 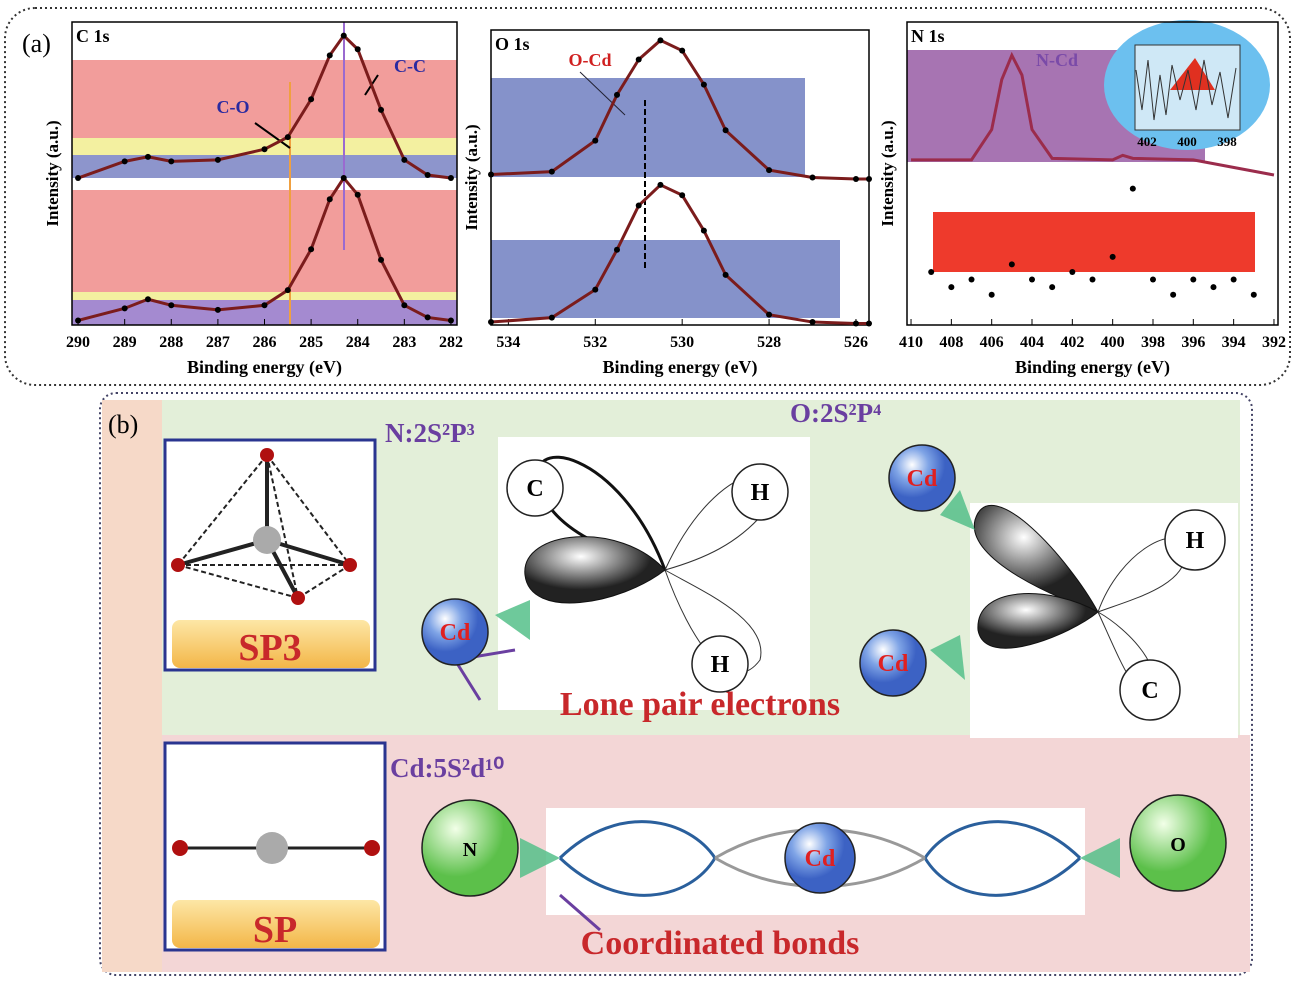 I want to click on x-tick-label: 289, so click(x=125, y=342).